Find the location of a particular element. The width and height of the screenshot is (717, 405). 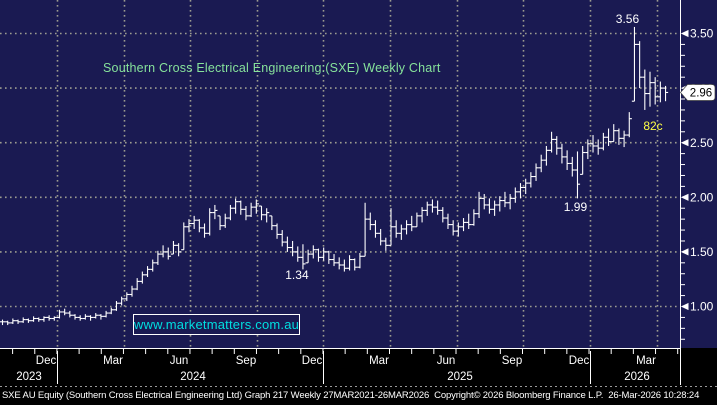

last-price-tag: 2.96 is located at coordinates (698, 92).